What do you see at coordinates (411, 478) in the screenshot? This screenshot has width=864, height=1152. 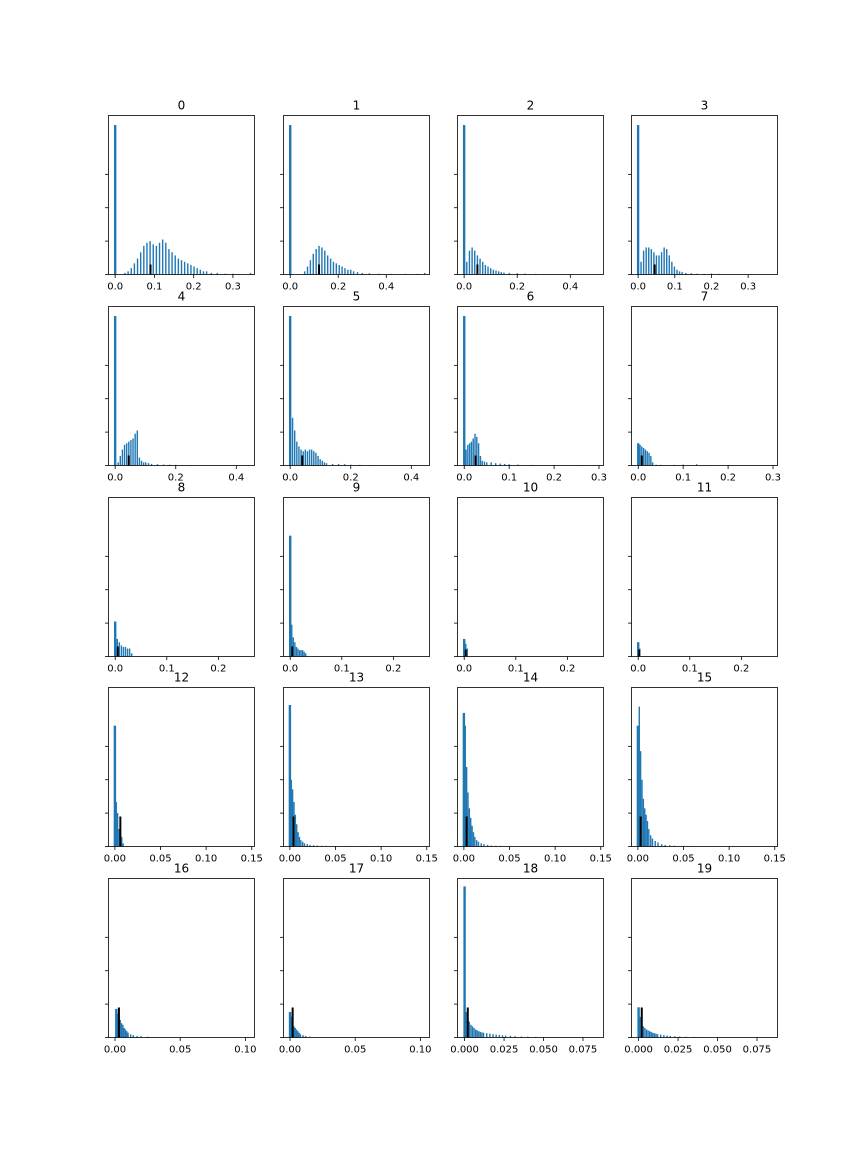 I see `x-tick-label: 0.4` at bounding box center [411, 478].